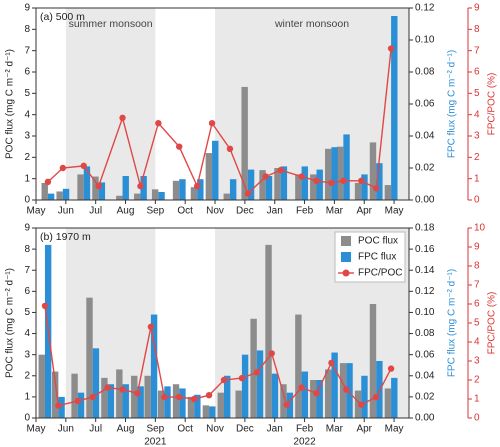 Image resolution: width=500 pixels, height=447 pixels. Describe the element at coordinates (65, 237) in the screenshot. I see `panel-label: (b) 1970 m` at that location.